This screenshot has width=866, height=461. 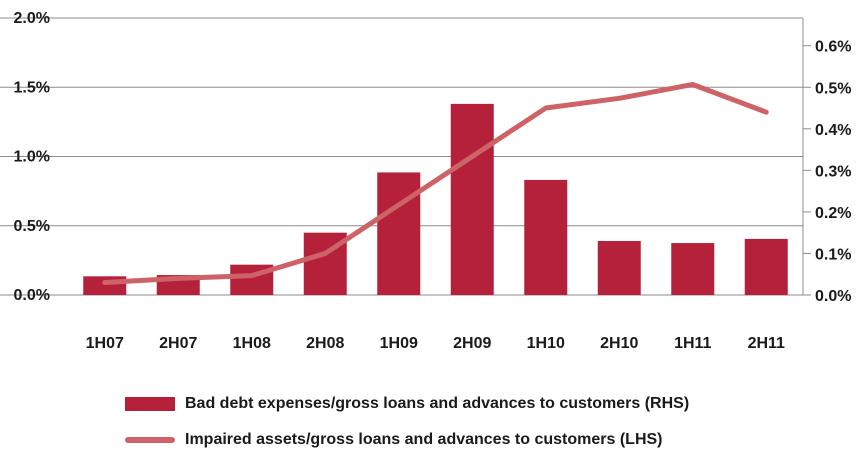 What do you see at coordinates (150, 440) in the screenshot?
I see `legend-swatch-line` at bounding box center [150, 440].